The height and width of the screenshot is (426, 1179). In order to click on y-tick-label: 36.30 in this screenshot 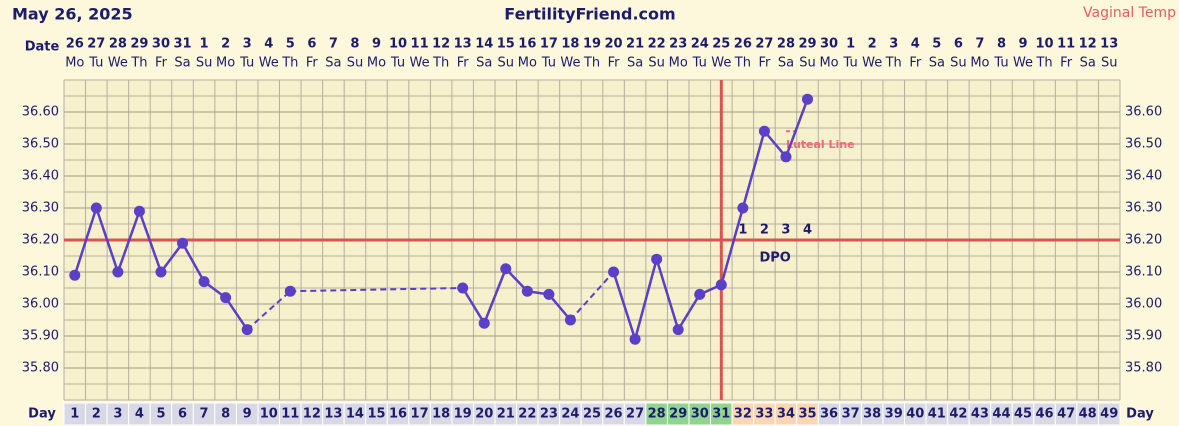, I will do `click(40, 208)`.